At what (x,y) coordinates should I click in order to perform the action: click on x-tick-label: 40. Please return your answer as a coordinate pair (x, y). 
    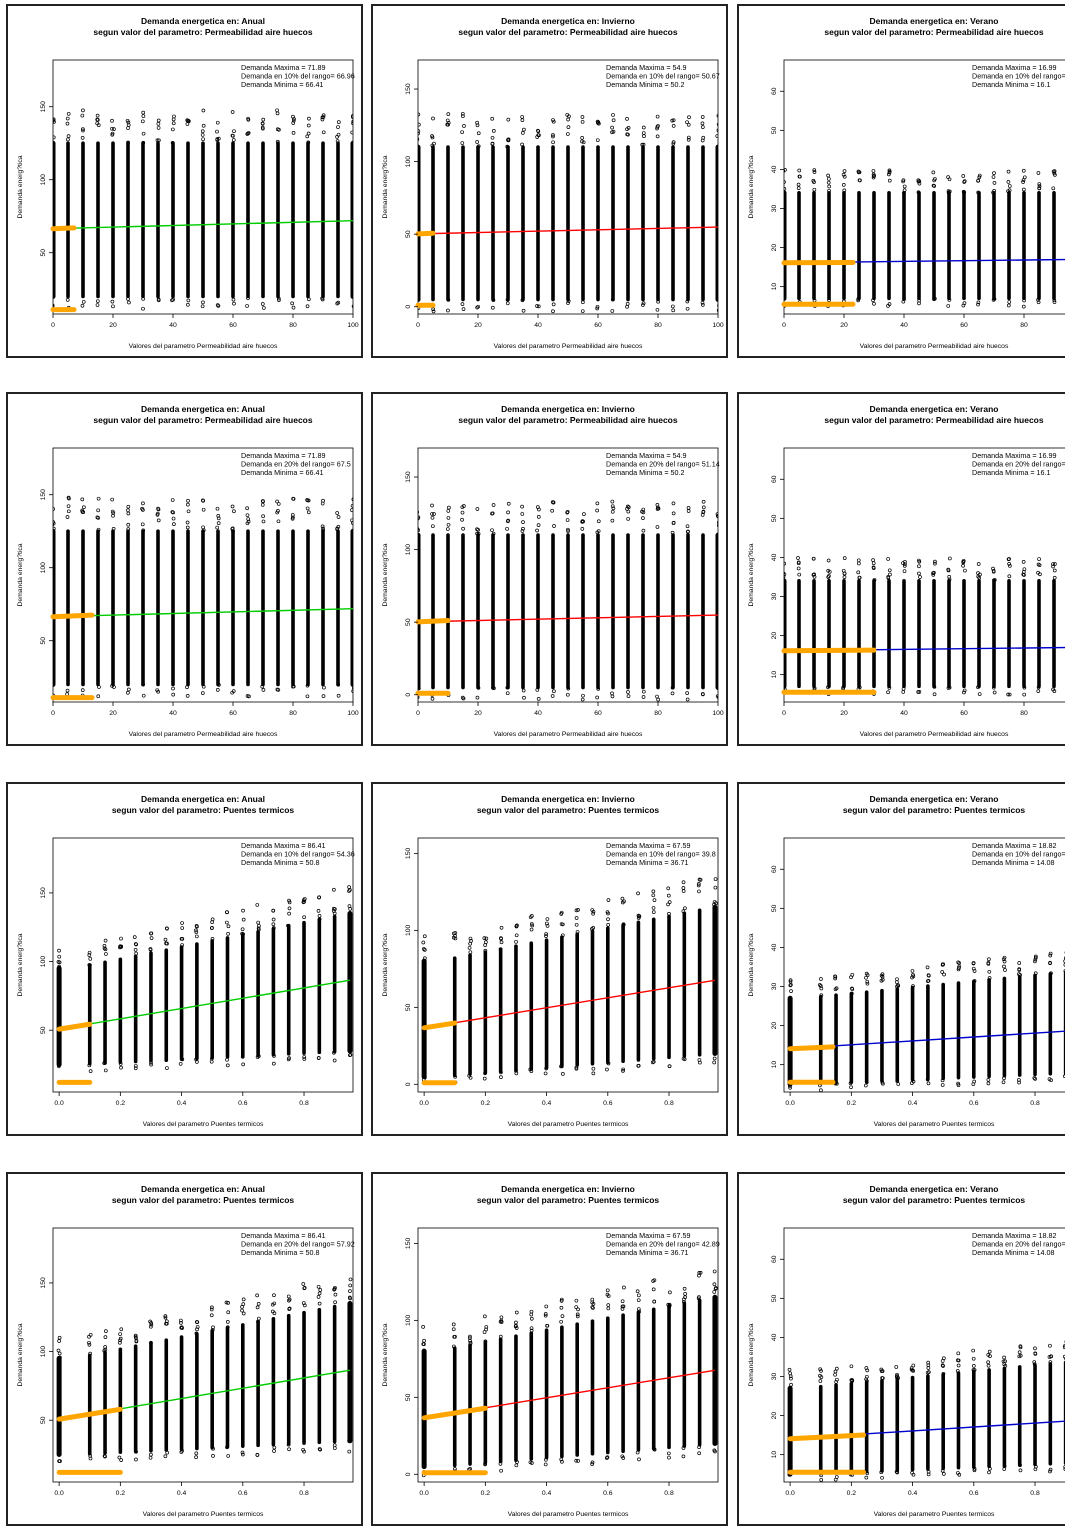
    Looking at the image, I should click on (904, 325).